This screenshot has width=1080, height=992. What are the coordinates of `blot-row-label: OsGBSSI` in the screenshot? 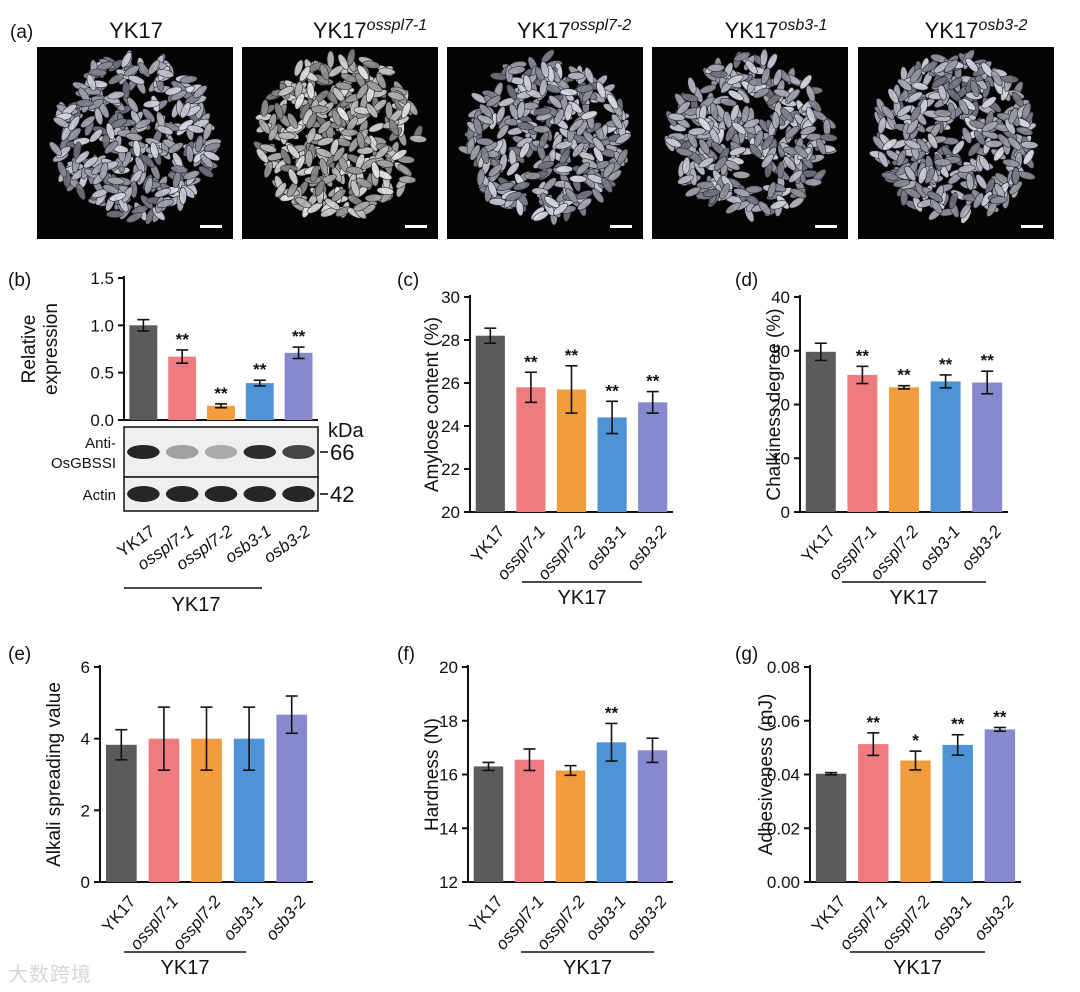 It's located at (83, 463).